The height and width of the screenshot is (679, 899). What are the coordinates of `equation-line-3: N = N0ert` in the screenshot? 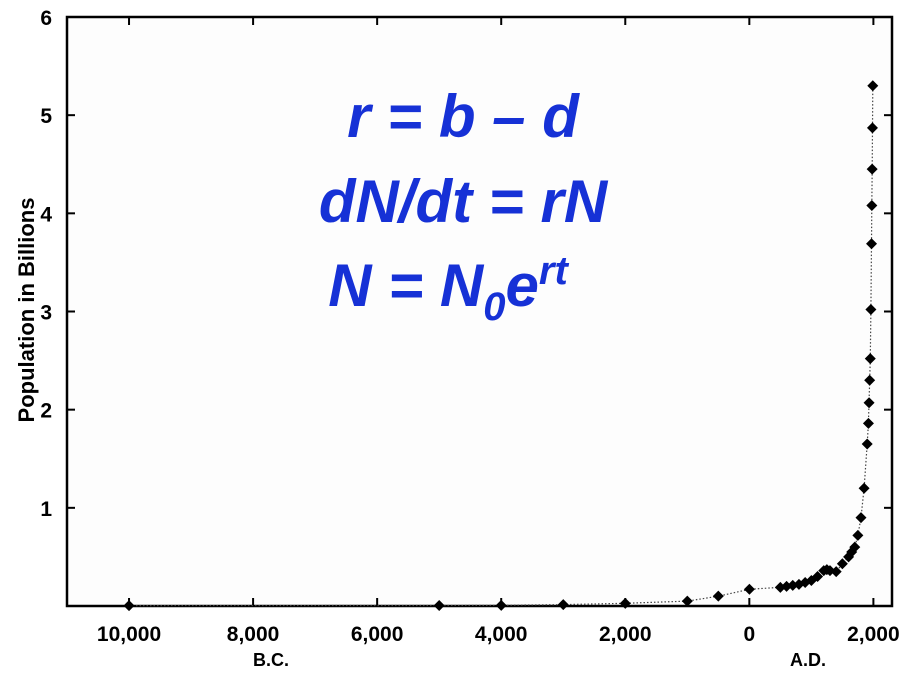 It's located at (448, 289).